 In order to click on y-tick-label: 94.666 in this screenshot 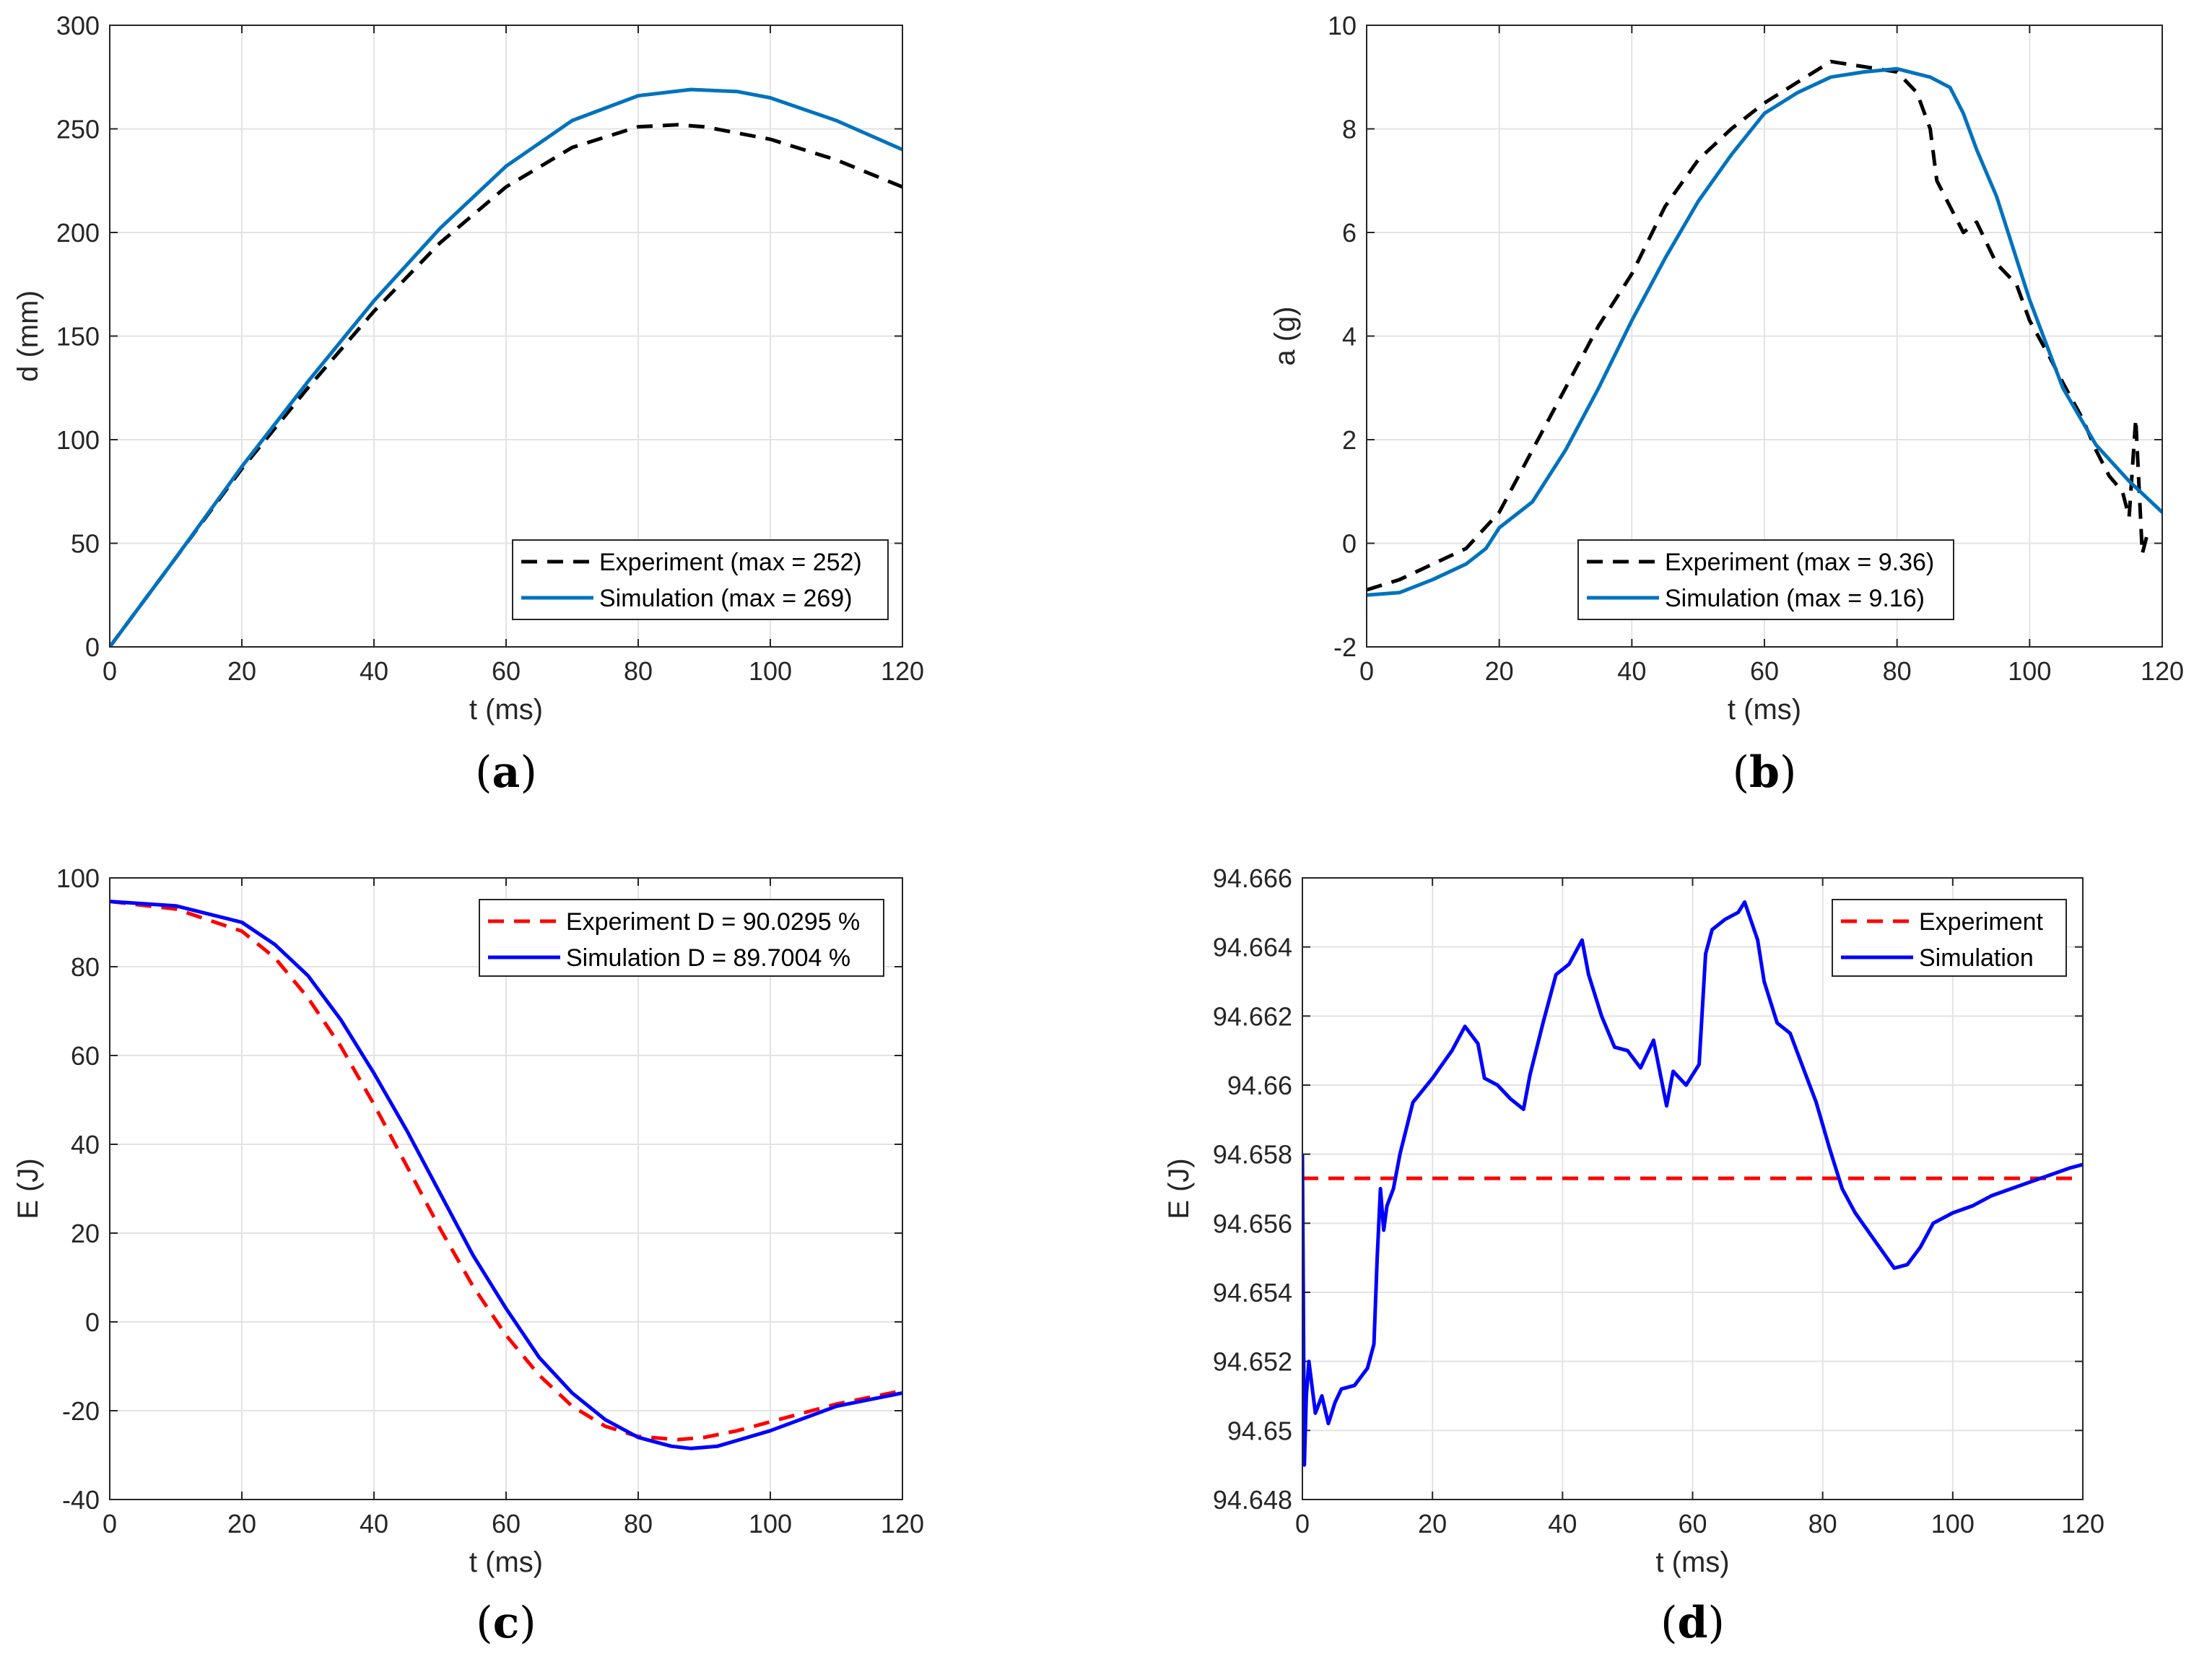, I will do `click(1252, 878)`.